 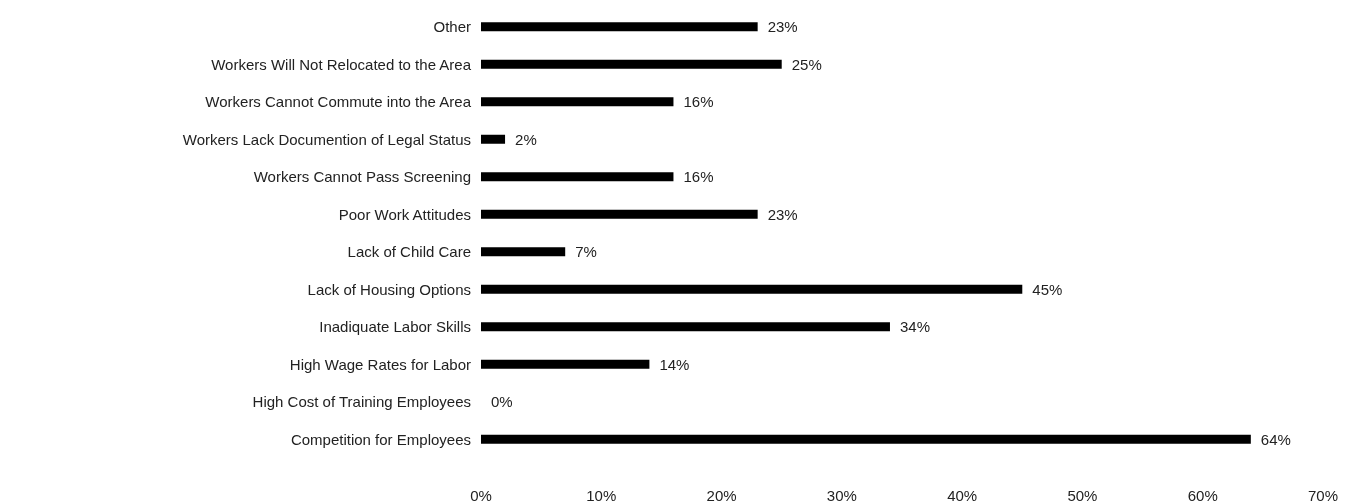 What do you see at coordinates (326, 139) in the screenshot?
I see `y-tick-label: Workers Lack Documention of Legal Status` at bounding box center [326, 139].